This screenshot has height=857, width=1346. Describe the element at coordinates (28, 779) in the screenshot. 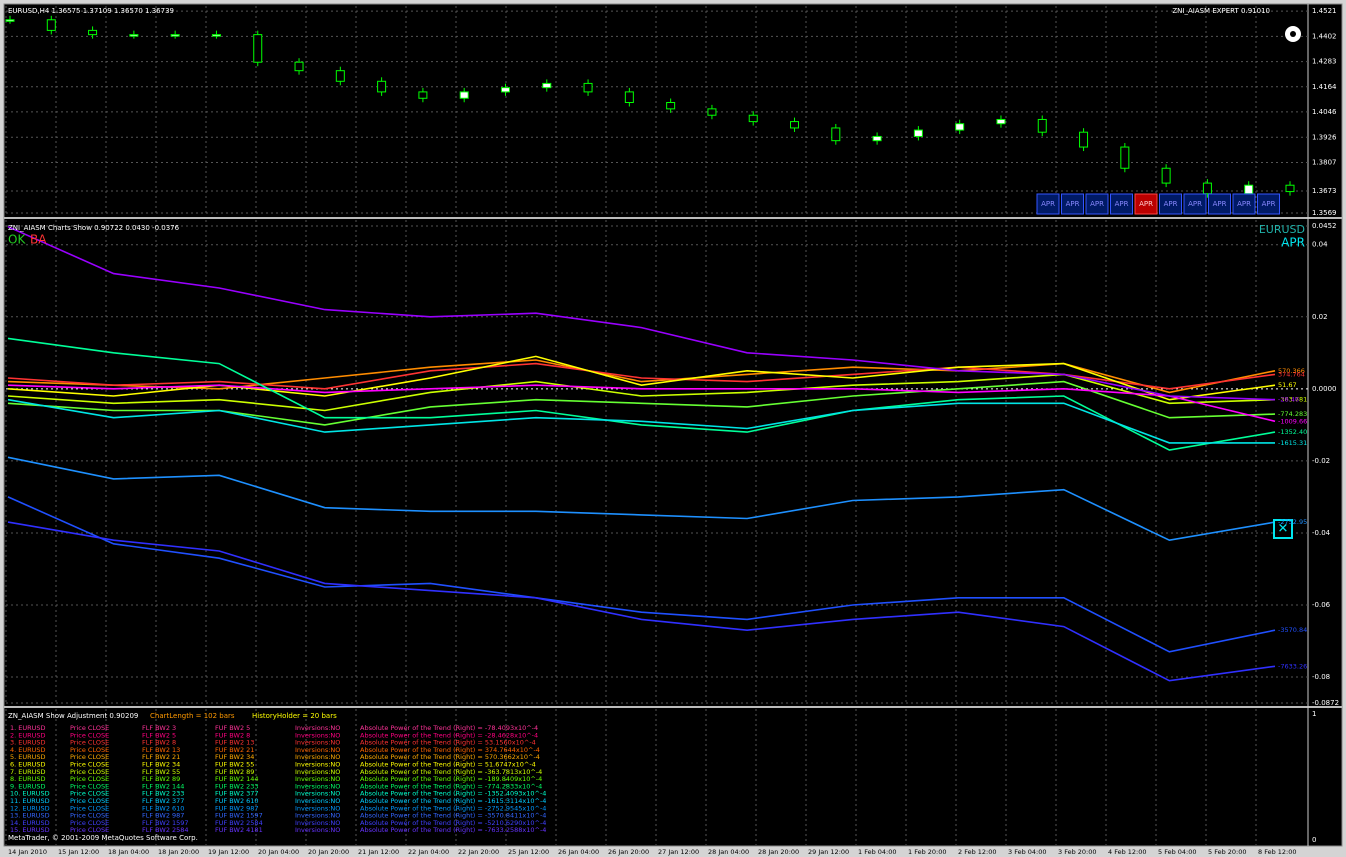

I see `table-cell: 8. EURUSD` at that location.